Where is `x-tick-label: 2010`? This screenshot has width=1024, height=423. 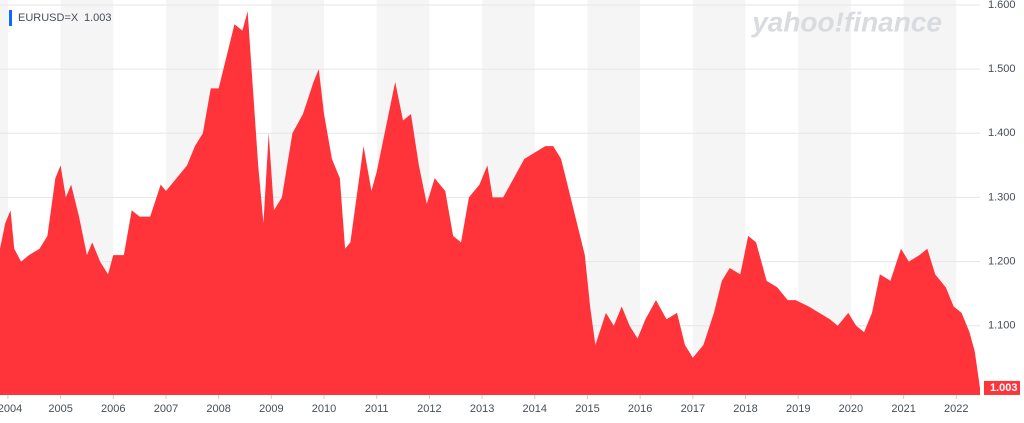 x-tick-label: 2010 is located at coordinates (324, 409).